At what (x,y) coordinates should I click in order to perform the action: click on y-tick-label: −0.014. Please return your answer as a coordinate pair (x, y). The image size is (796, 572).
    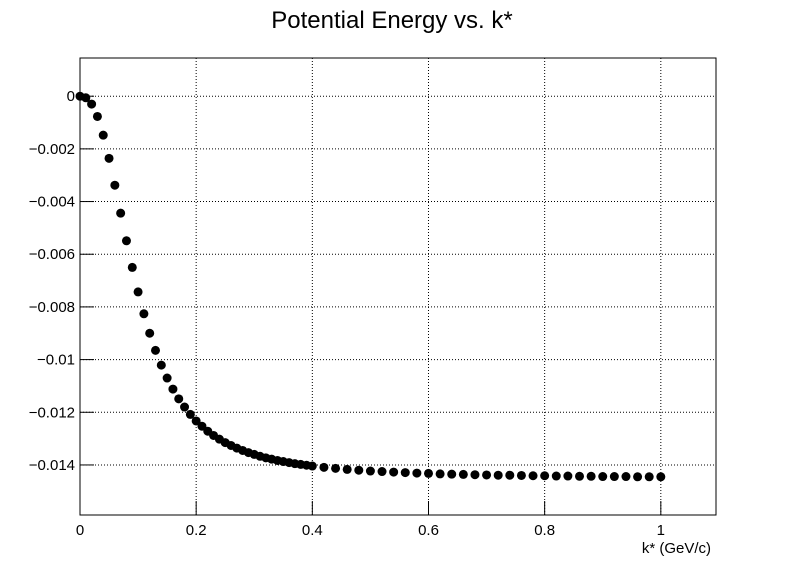
    Looking at the image, I should click on (52, 465).